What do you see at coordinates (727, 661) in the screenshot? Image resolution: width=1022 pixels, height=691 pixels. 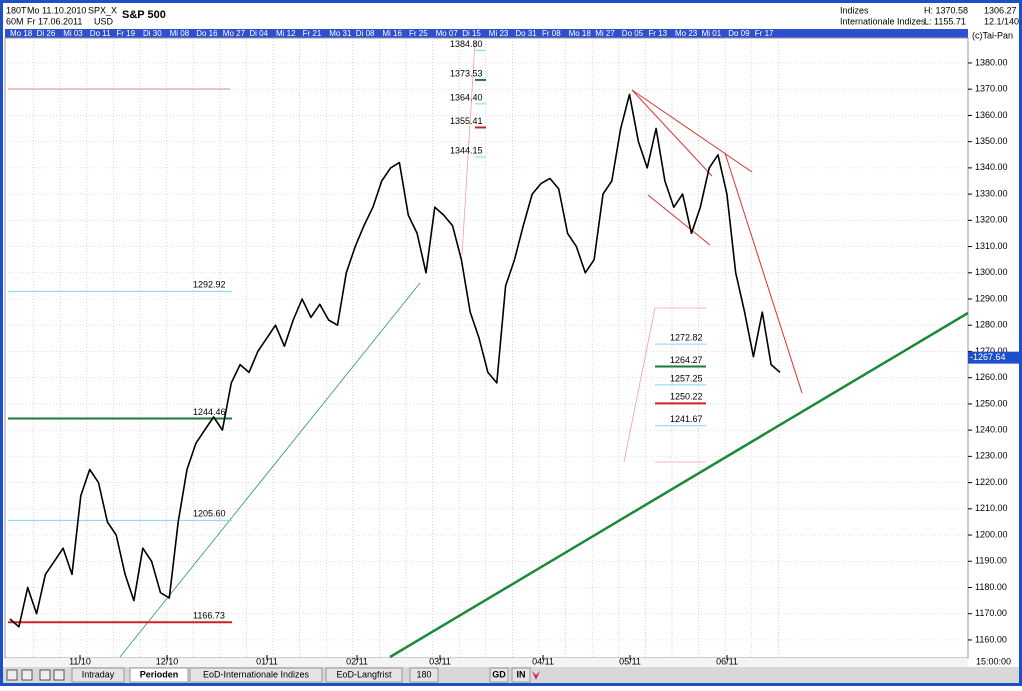 I see `x-tick-label: 06/11` at bounding box center [727, 661].